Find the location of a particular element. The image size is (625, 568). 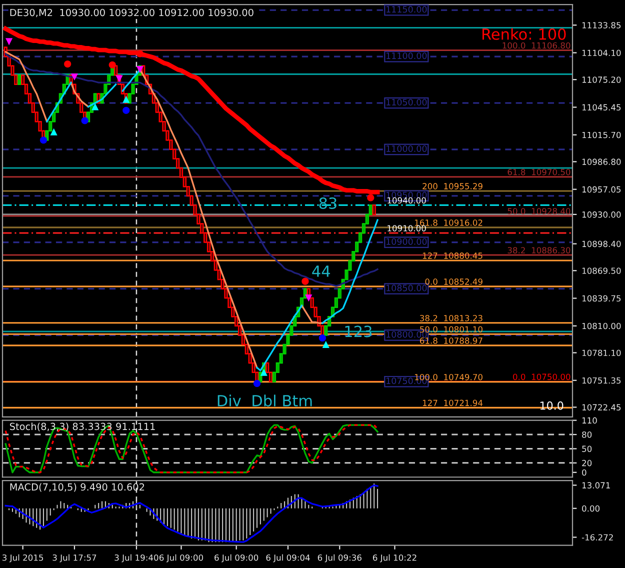

ref-line-label: 10800.00 is located at coordinates (406, 334).